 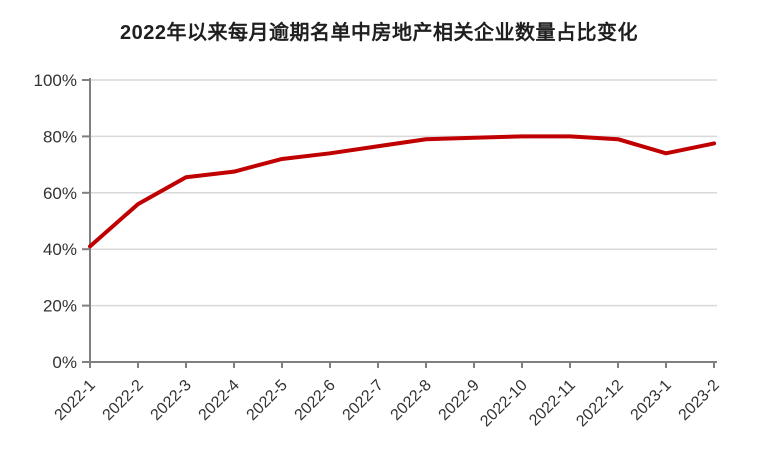 I want to click on x-tick-label: 2022-7, so click(x=363, y=400).